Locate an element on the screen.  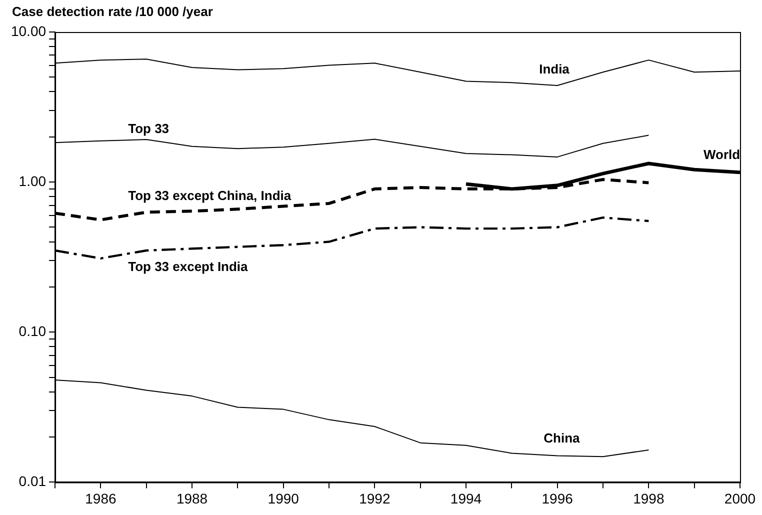
x-tick-label: 1990 is located at coordinates (284, 498).